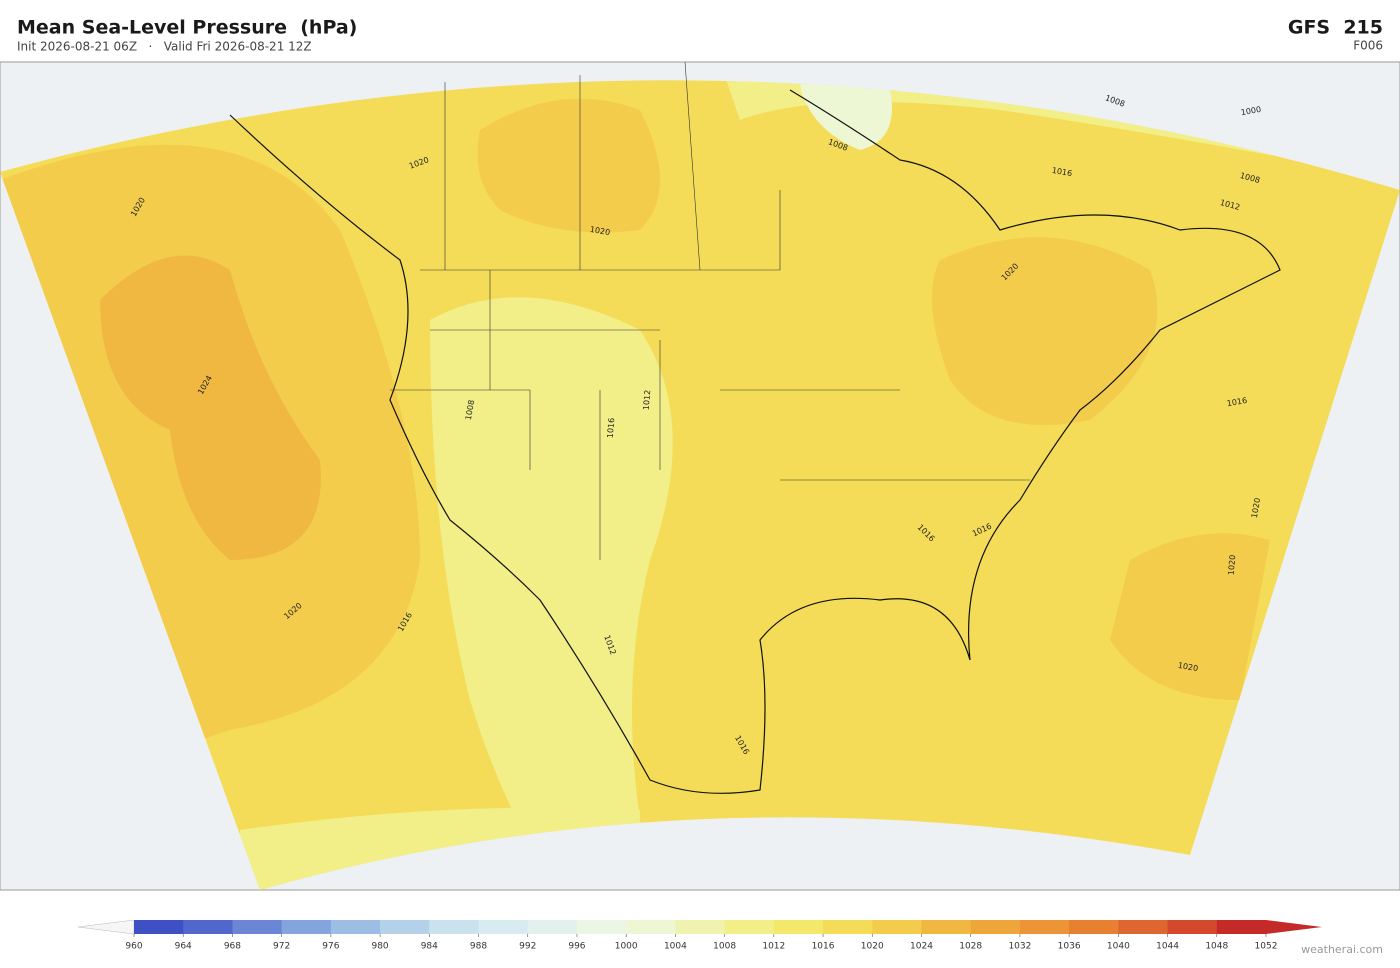 The width and height of the screenshot is (1400, 968). Describe the element at coordinates (1167, 947) in the screenshot. I see `colorbar-tick-label: 1044` at that location.